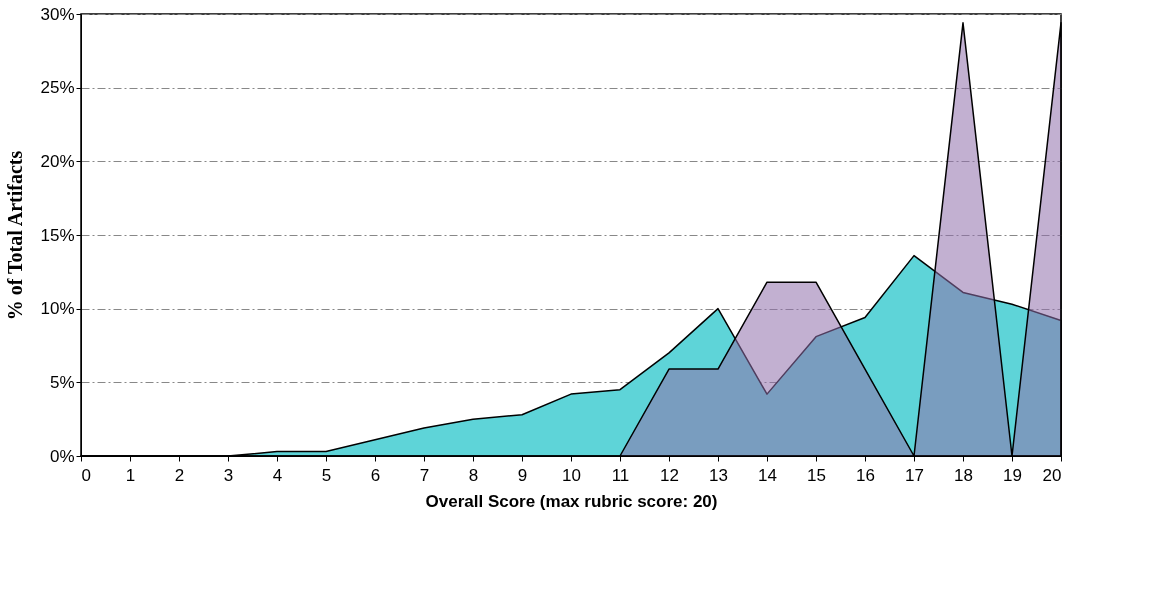 This screenshot has width=1164, height=602. Describe the element at coordinates (914, 475) in the screenshot. I see `x-tick-label: 17` at that location.